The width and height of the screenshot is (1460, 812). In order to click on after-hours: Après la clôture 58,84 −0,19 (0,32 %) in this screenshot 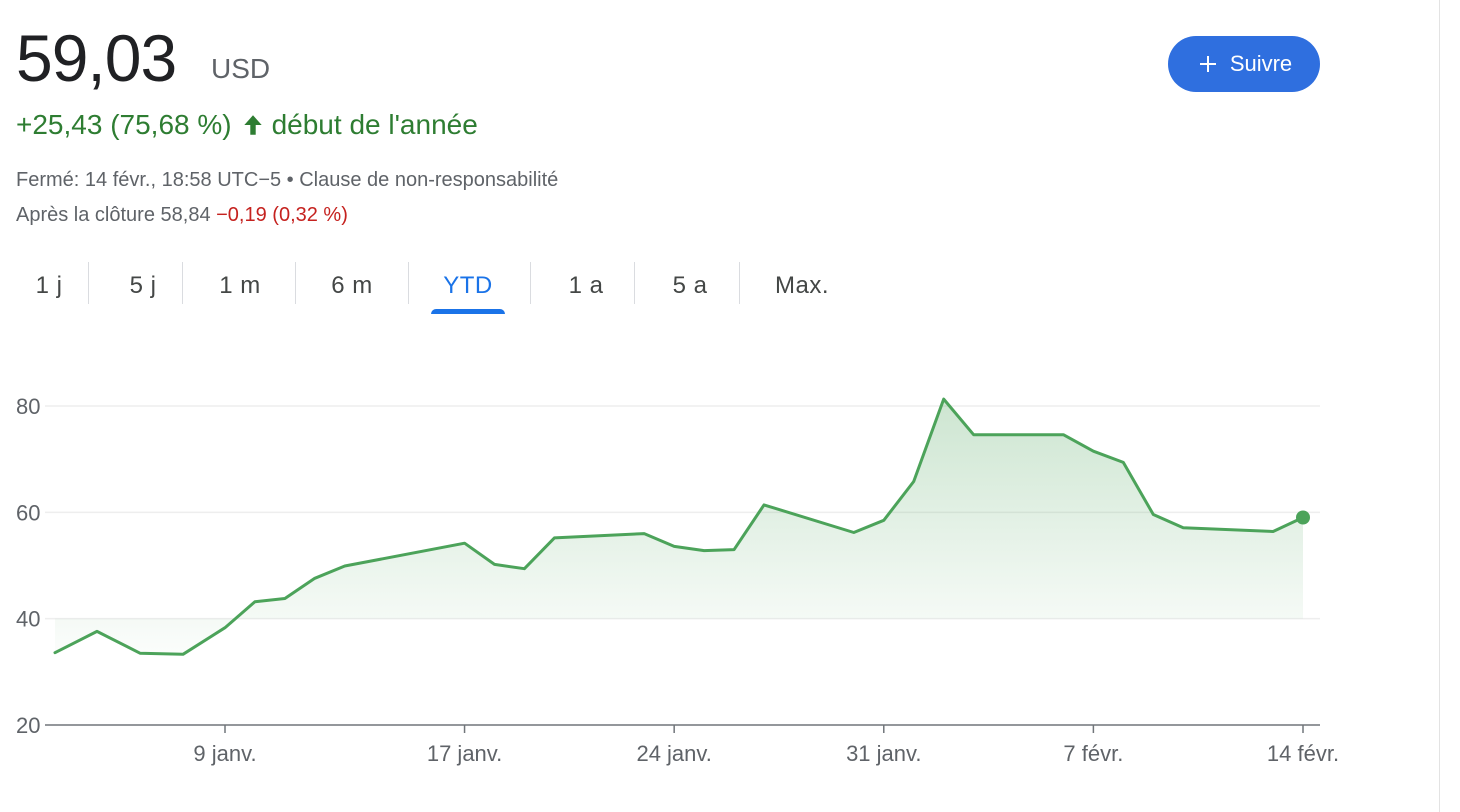, I will do `click(182, 215)`.